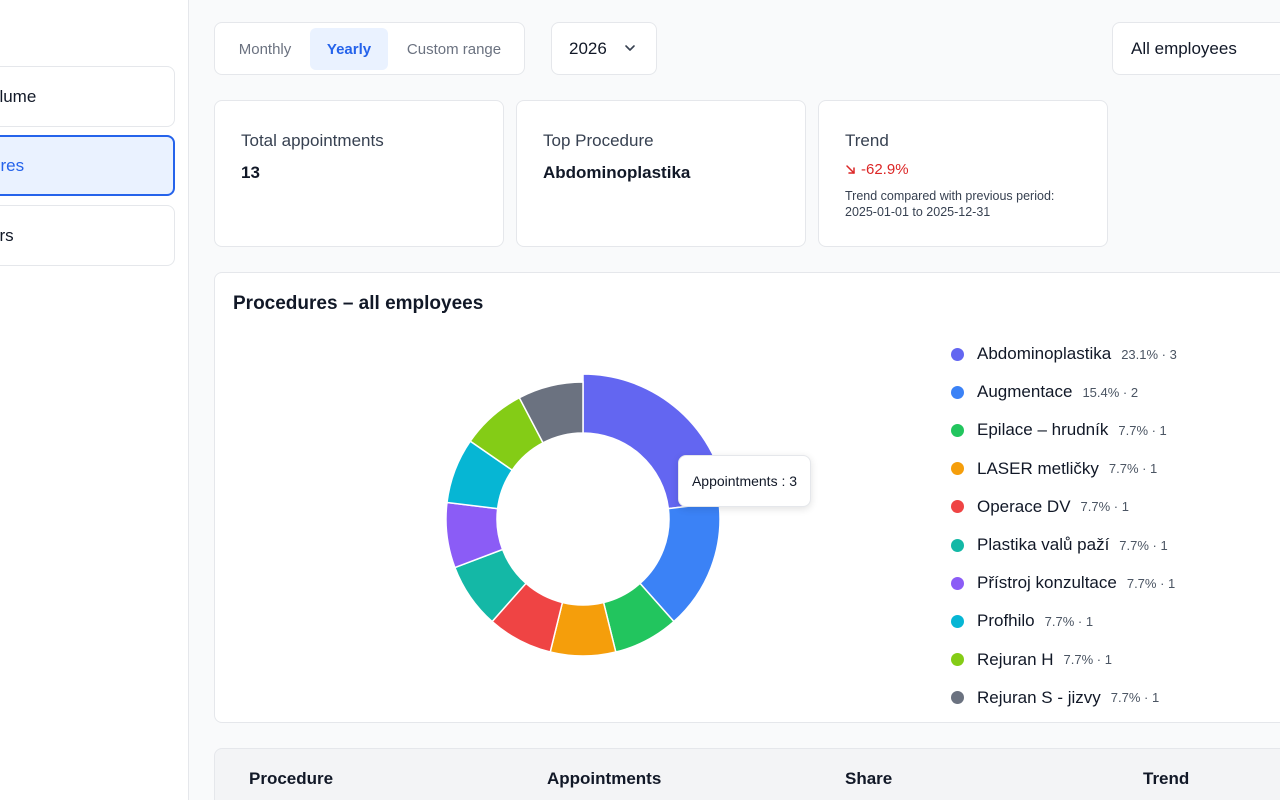  Describe the element at coordinates (950, 196) in the screenshot. I see `trend-note-line1: Trend compared with previous period:` at that location.